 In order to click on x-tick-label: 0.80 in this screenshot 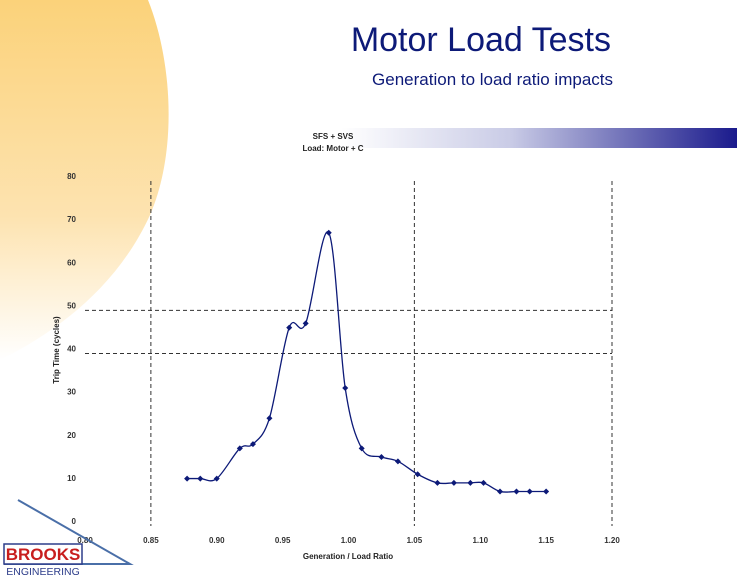, I will do `click(85, 540)`.